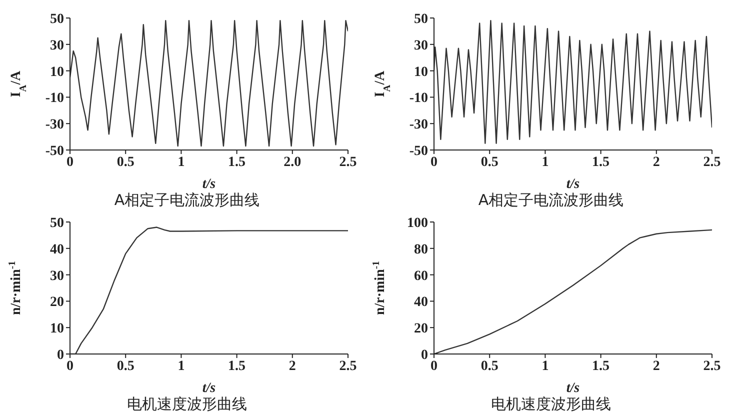 This screenshot has width=732, height=418. I want to click on y-tick-label: 80, so click(421, 250).